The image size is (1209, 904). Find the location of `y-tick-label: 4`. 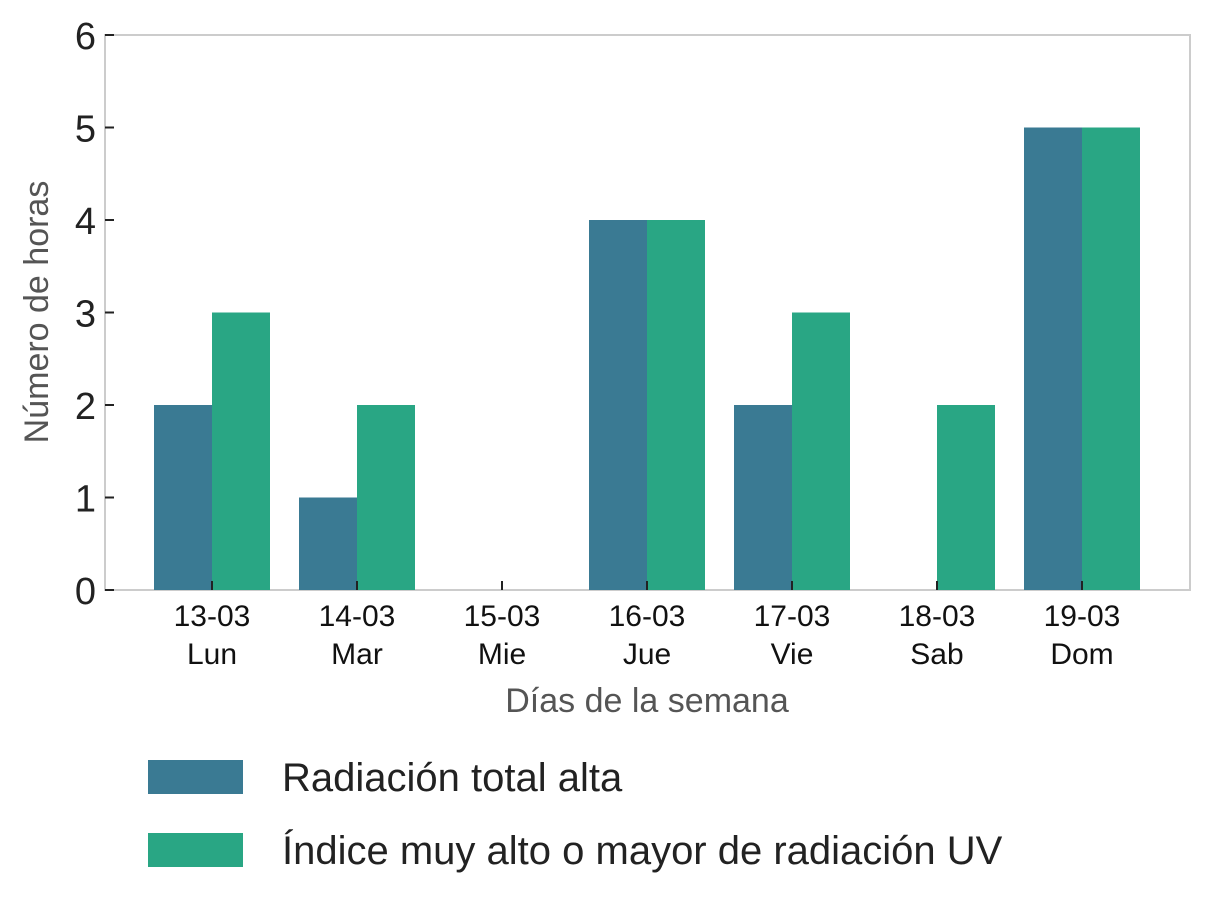

y-tick-label: 4 is located at coordinates (85, 222).